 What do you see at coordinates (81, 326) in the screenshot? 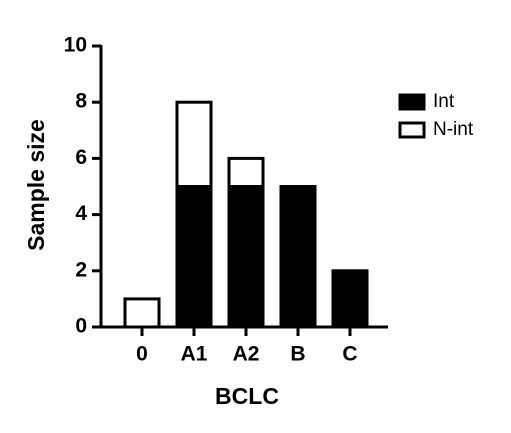
I see `y-tick-label: 0` at bounding box center [81, 326].